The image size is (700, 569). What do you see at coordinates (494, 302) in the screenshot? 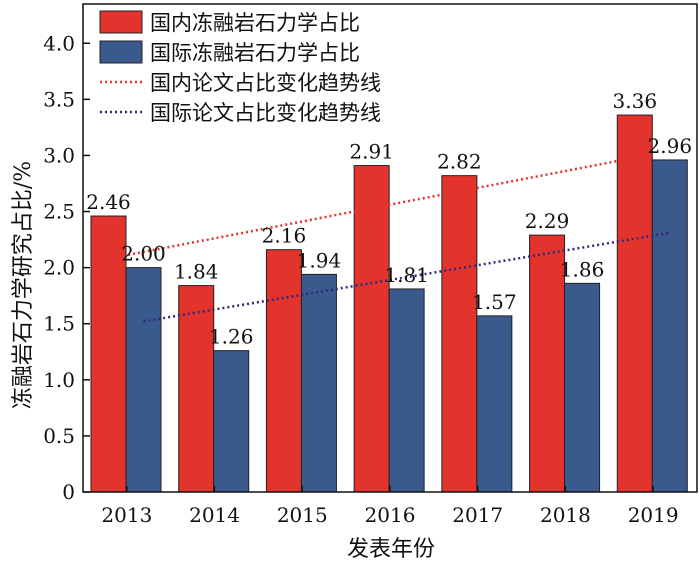
I see `data-label-international-2017: 1.57` at bounding box center [494, 302].